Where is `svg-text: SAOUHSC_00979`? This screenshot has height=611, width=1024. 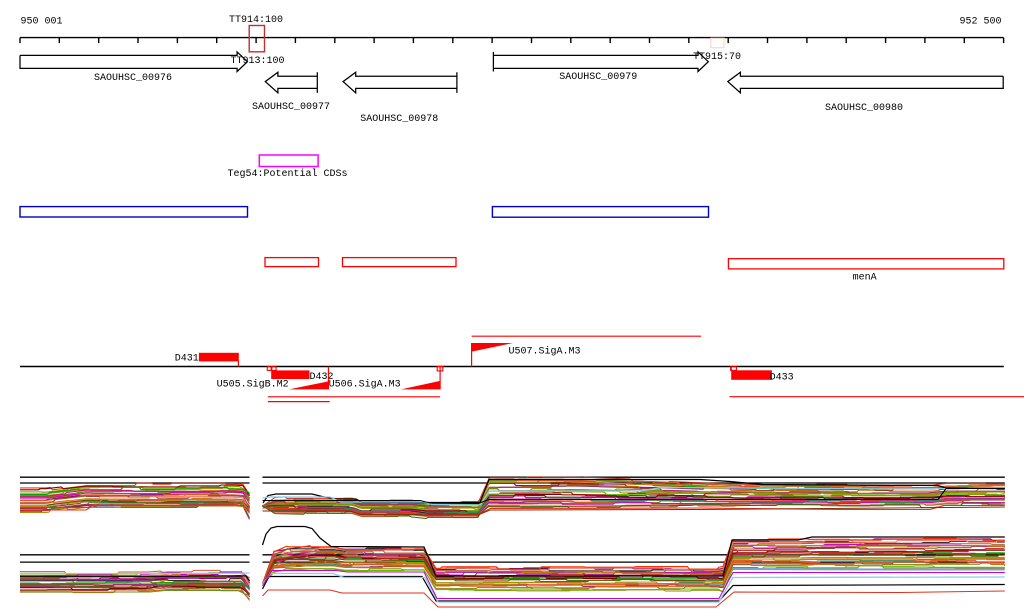
svg-text: SAOUHSC_00979 is located at coordinates (598, 77).